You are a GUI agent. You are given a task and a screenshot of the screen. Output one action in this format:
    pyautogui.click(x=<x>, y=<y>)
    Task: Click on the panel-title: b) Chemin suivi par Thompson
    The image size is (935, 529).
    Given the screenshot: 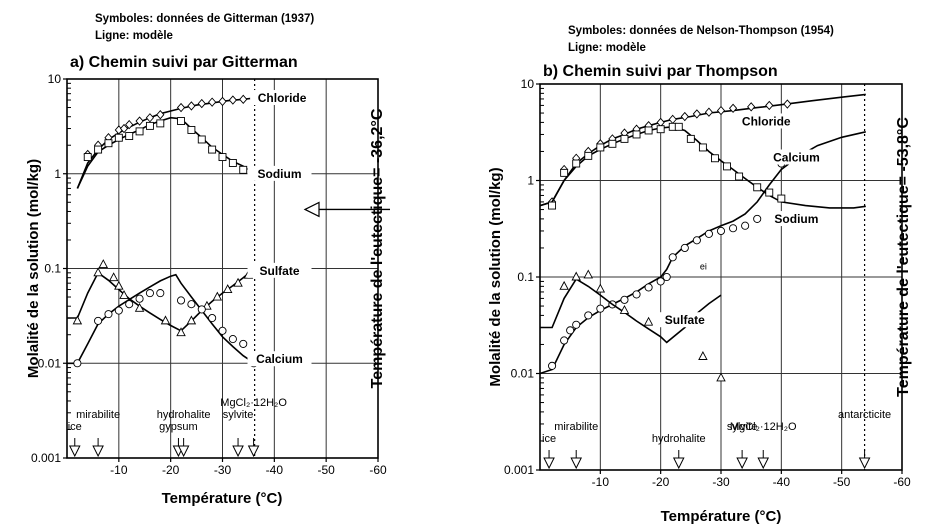 What is the action you would take?
    pyautogui.click(x=660, y=71)
    